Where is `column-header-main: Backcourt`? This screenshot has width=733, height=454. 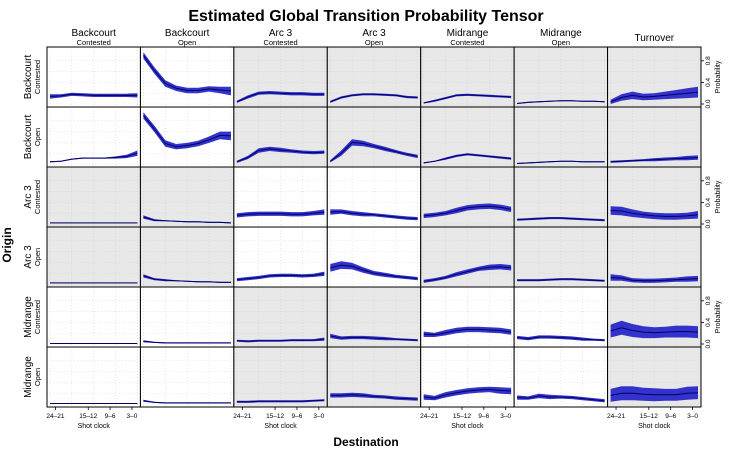 column-header-main: Backcourt is located at coordinates (187, 33).